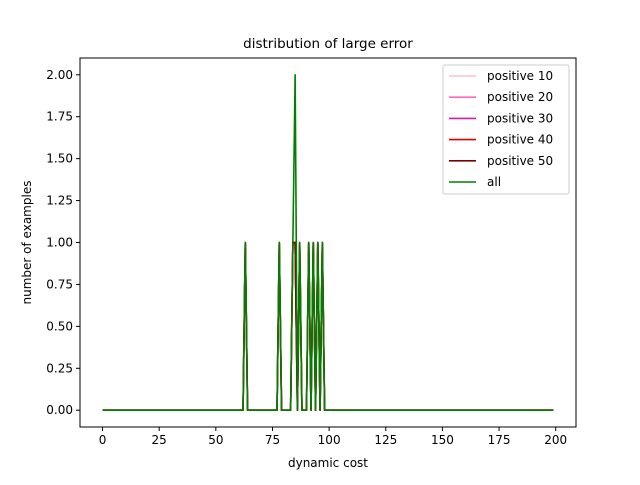  I want to click on x-tick-label: 150, so click(442, 440).